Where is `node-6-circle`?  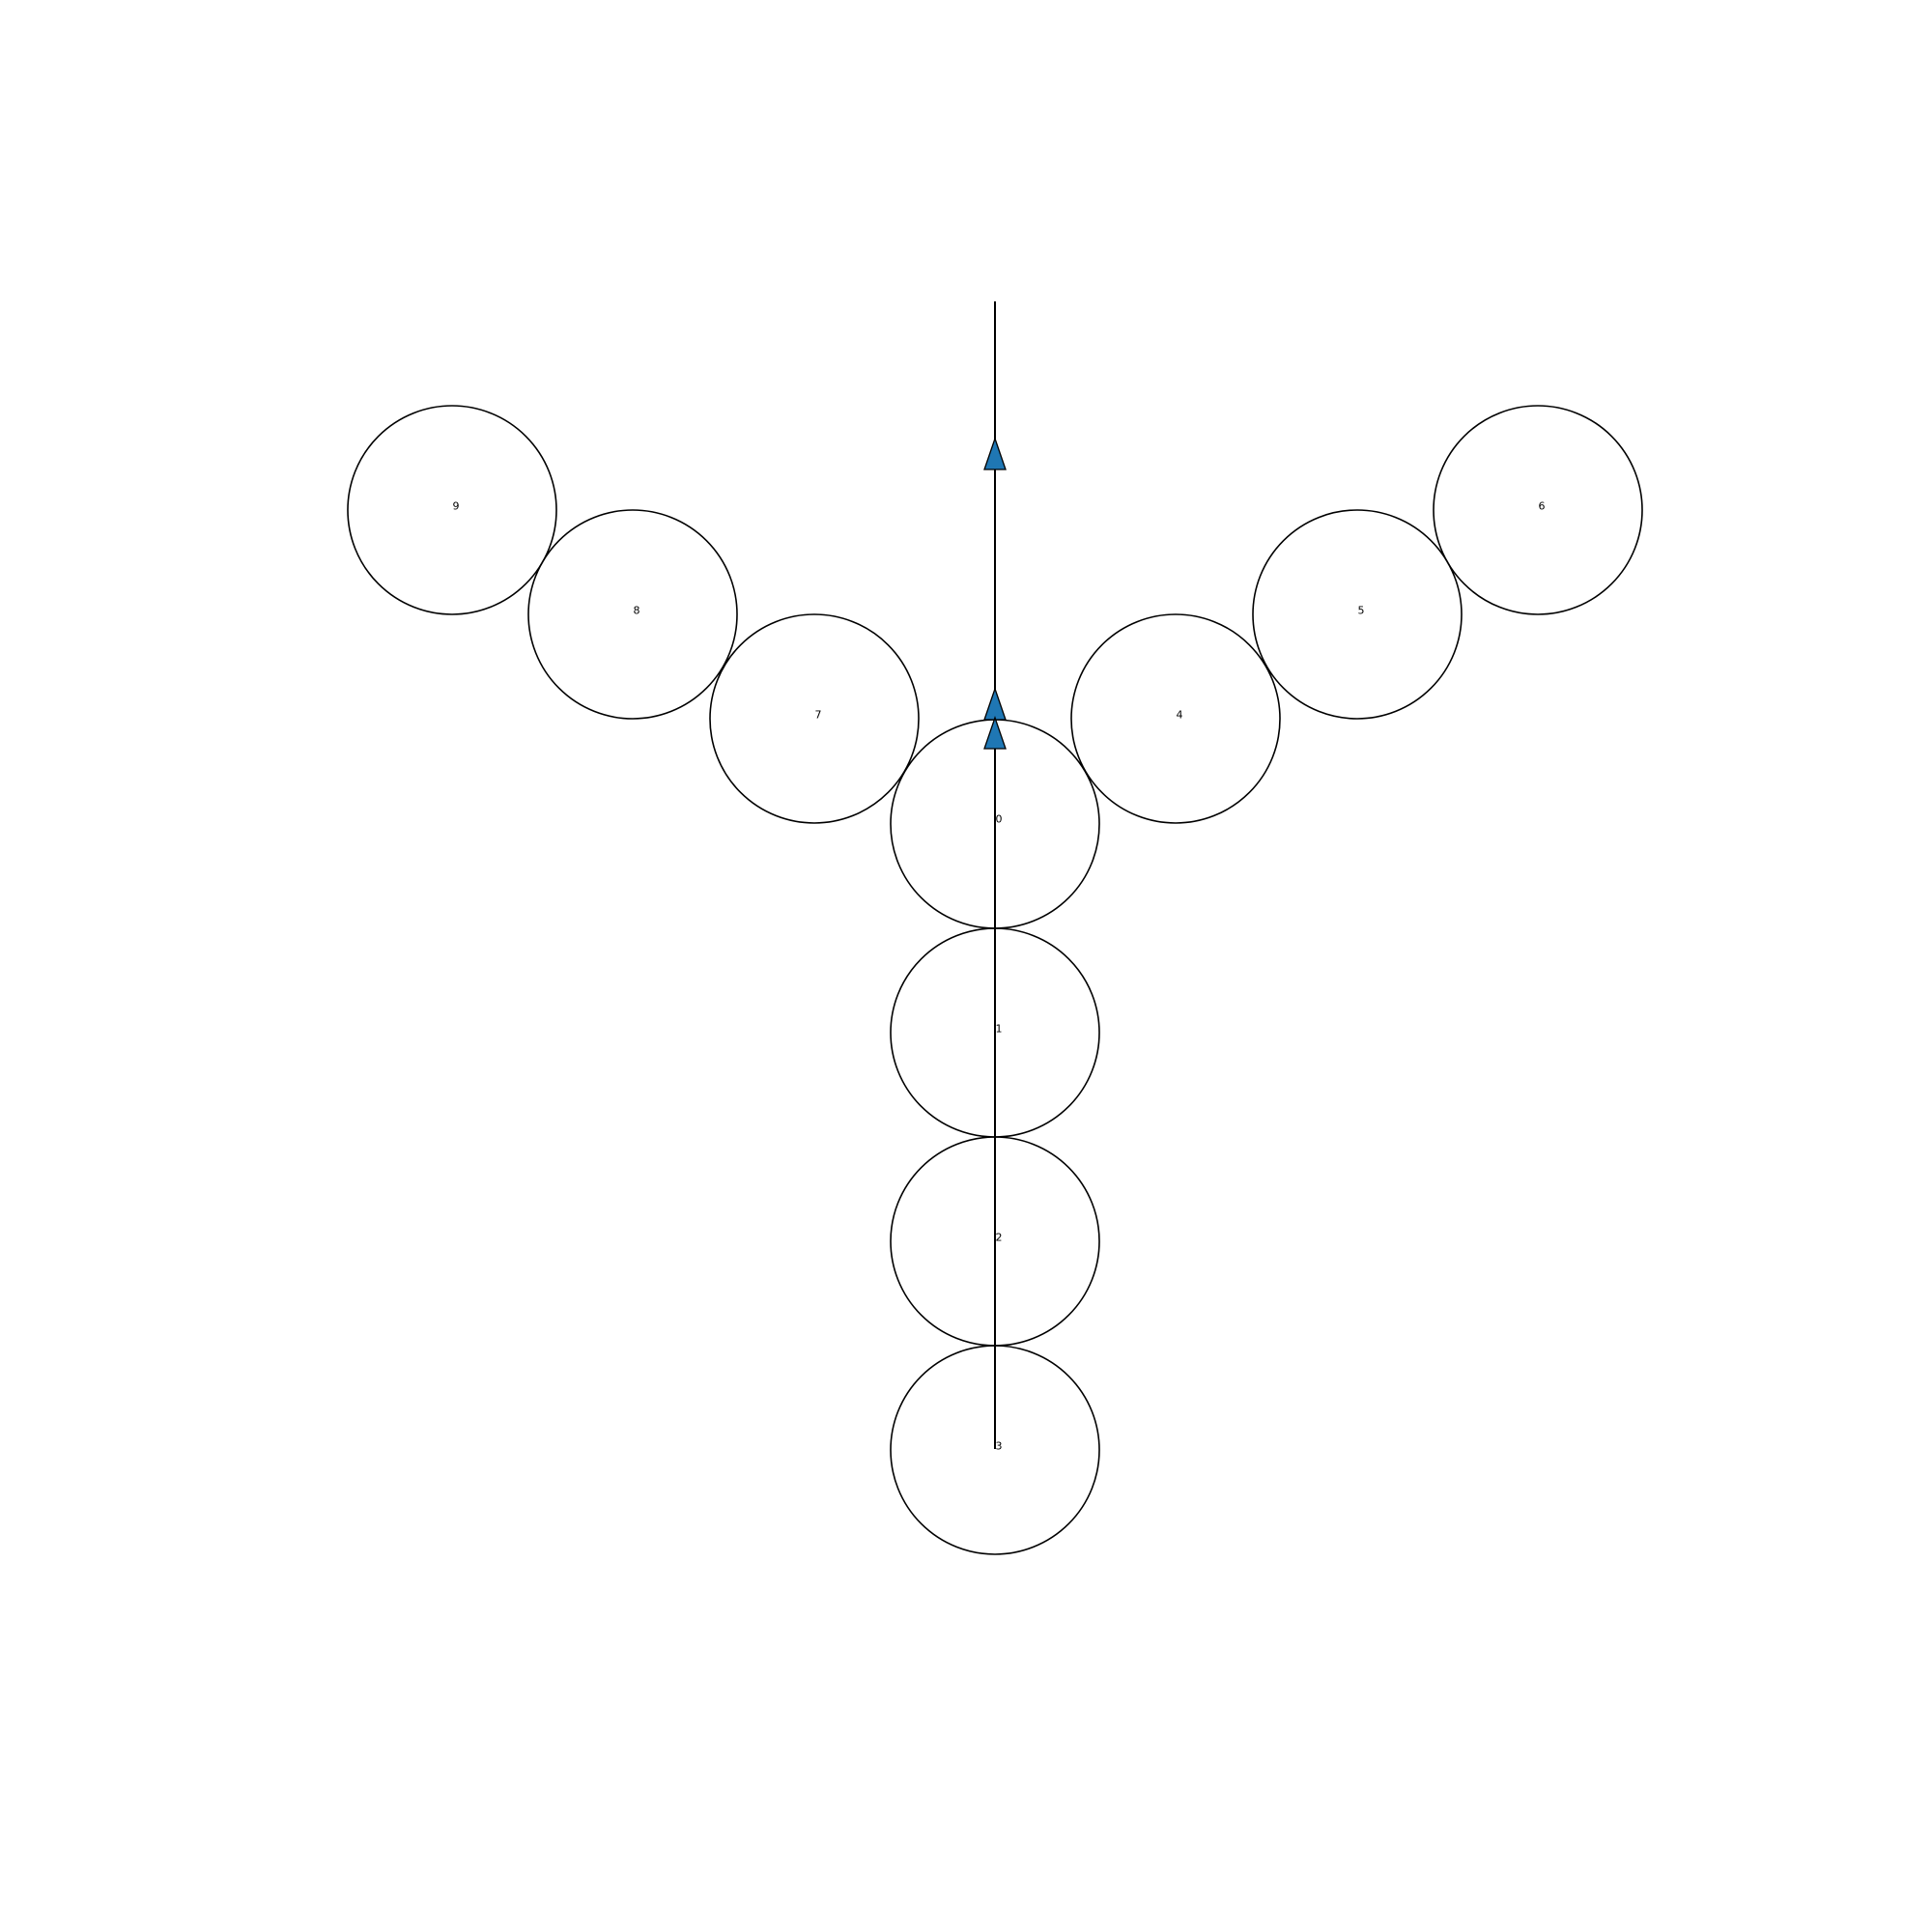 node-6-circle is located at coordinates (1538, 510).